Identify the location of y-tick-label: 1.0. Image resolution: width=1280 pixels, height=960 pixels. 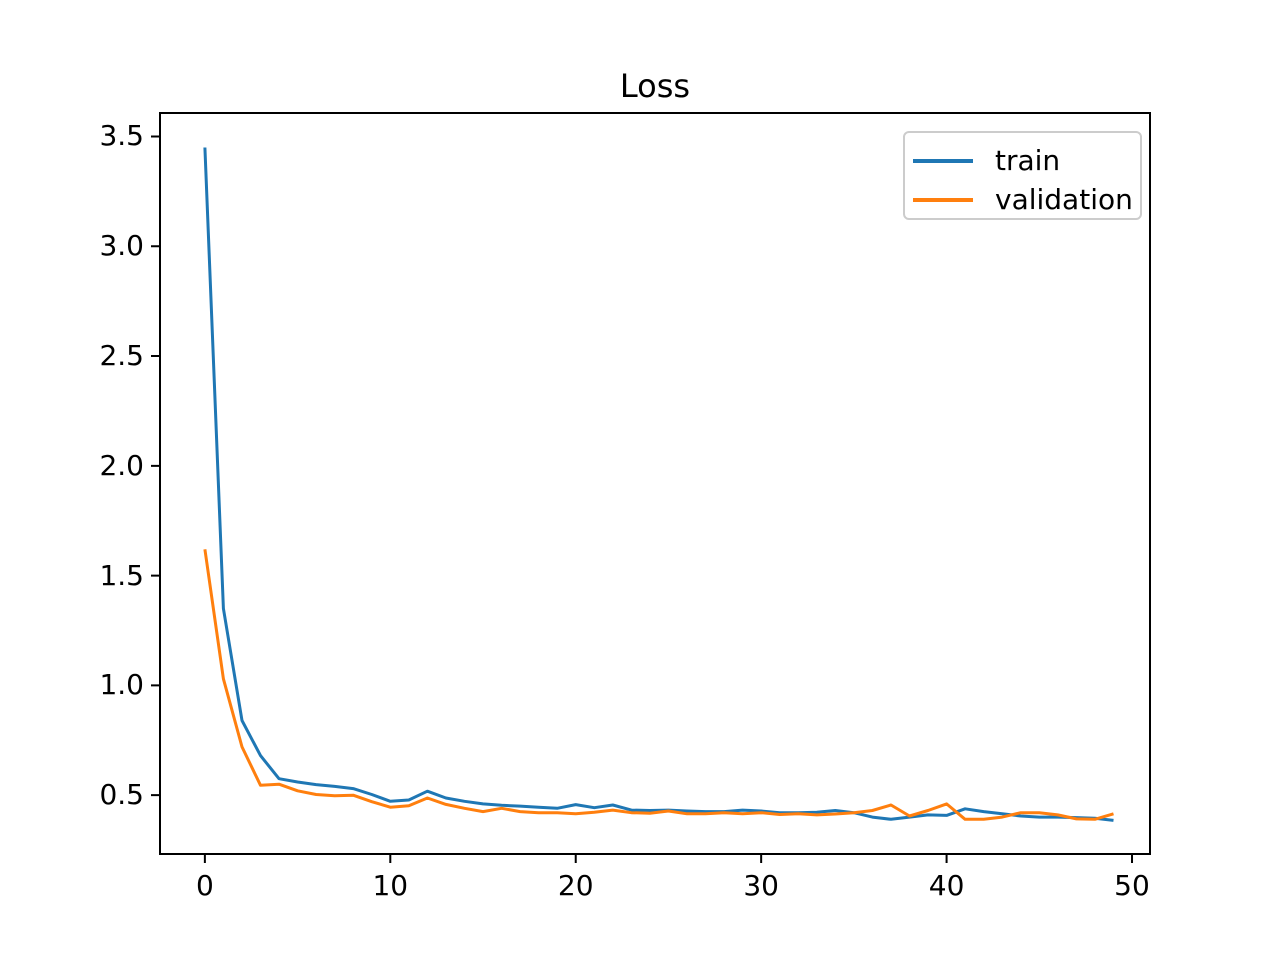
(121, 685).